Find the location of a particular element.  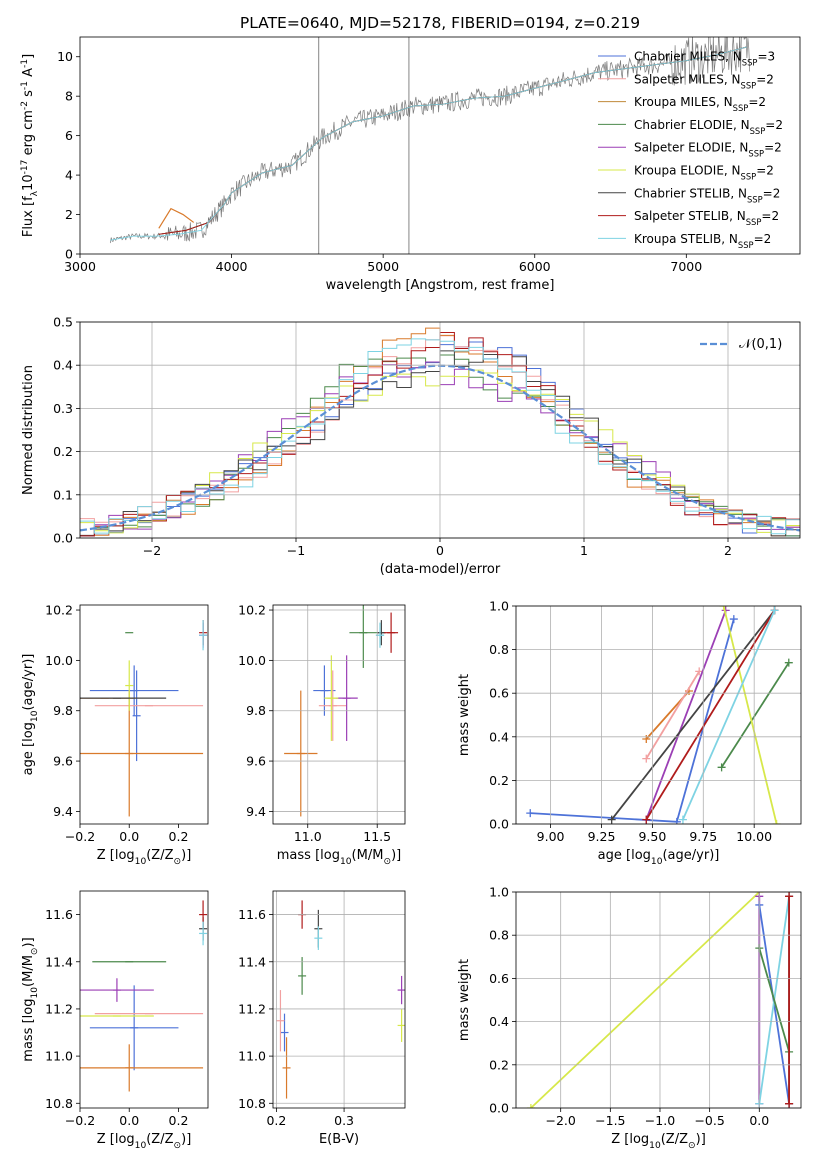

x-tick-label: 6000 is located at coordinates (535, 266).